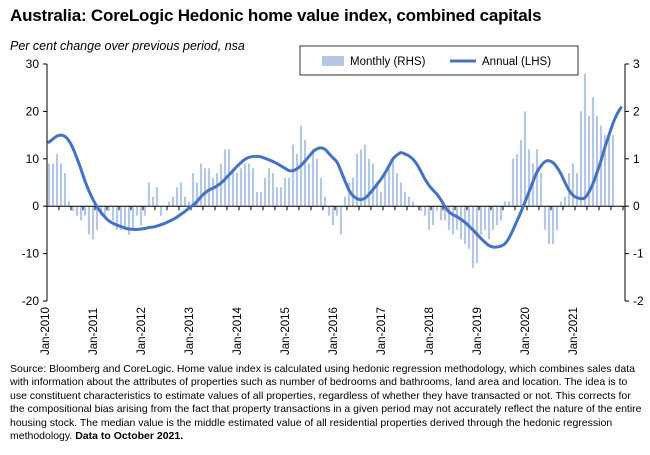 The height and width of the screenshot is (455, 650). What do you see at coordinates (94, 331) in the screenshot?
I see `x-tick-label: Jan-2011` at bounding box center [94, 331].